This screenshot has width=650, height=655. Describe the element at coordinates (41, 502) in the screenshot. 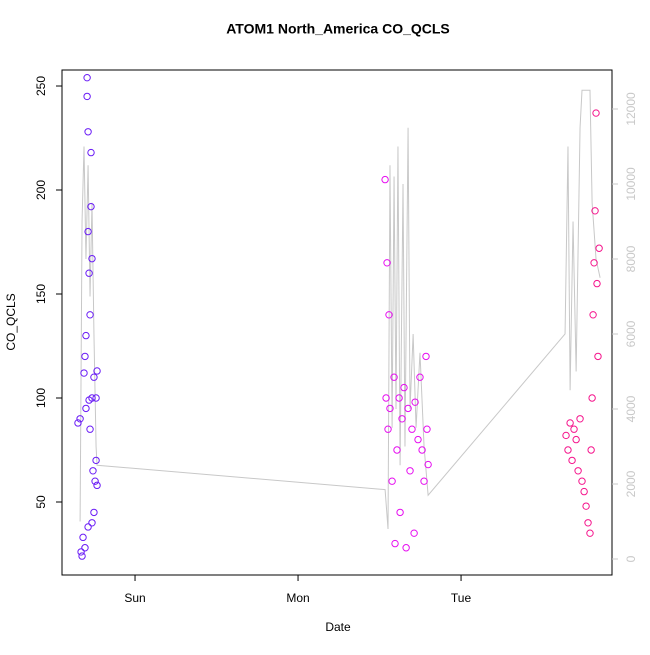

I see `y-tick-label: 50` at that location.